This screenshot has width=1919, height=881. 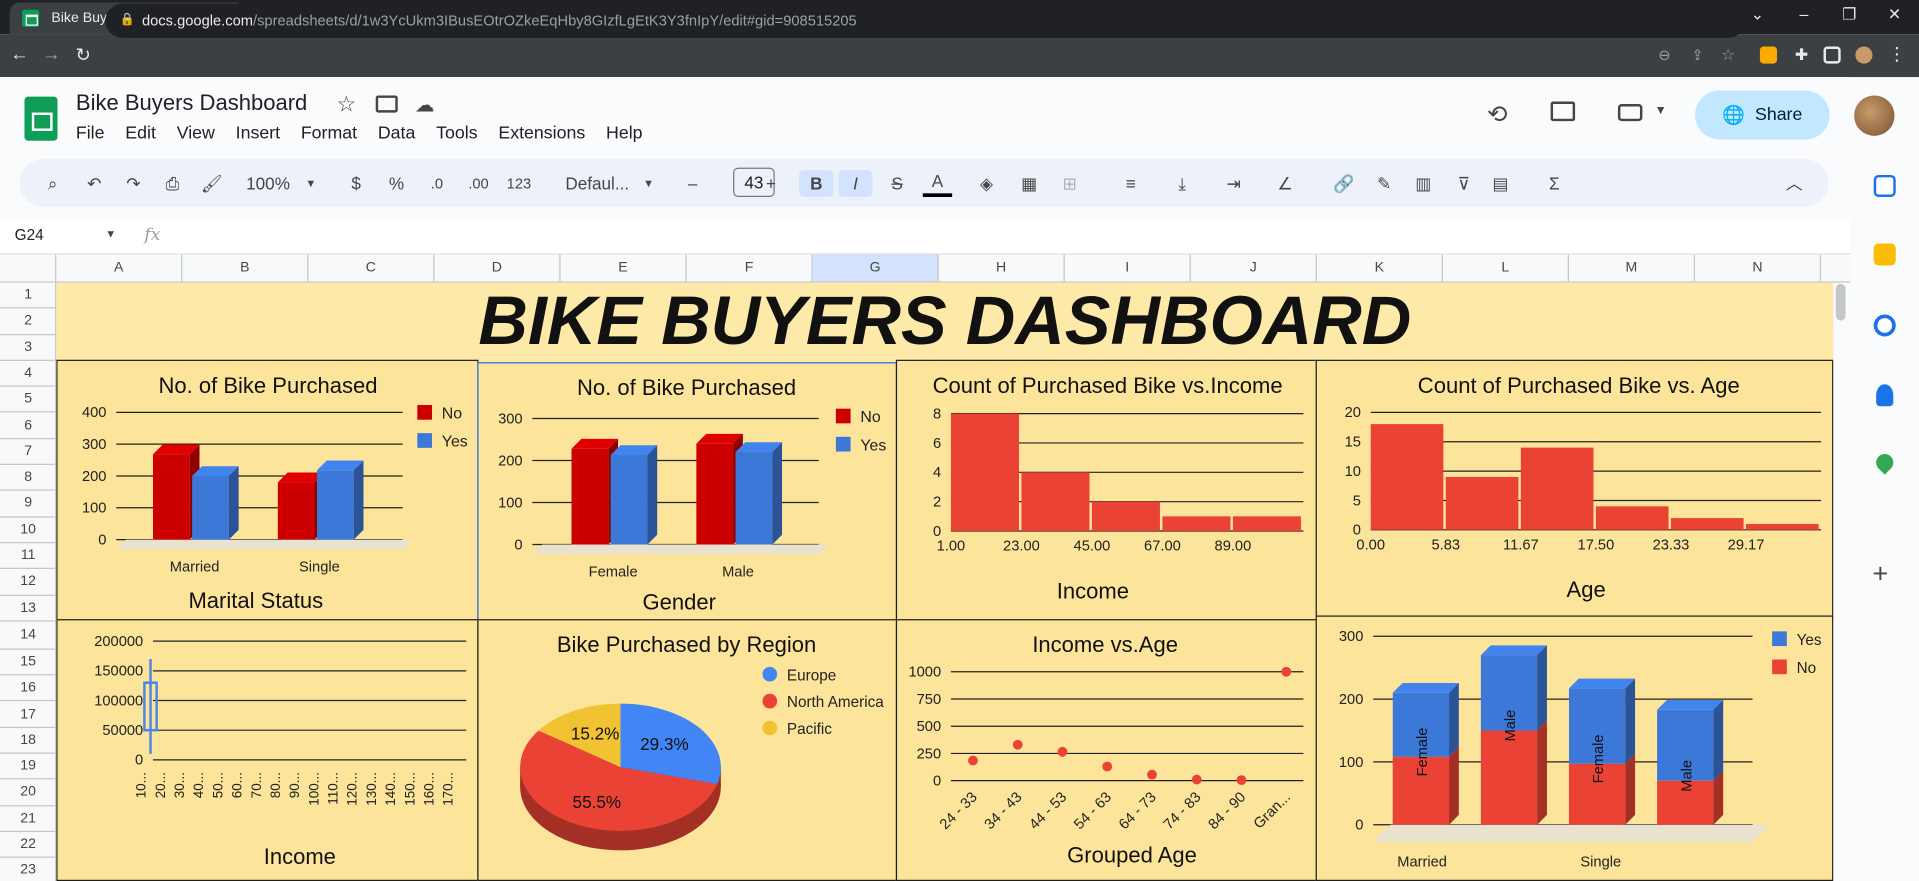 What do you see at coordinates (754, 182) in the screenshot?
I see `font-size-input: 43` at bounding box center [754, 182].